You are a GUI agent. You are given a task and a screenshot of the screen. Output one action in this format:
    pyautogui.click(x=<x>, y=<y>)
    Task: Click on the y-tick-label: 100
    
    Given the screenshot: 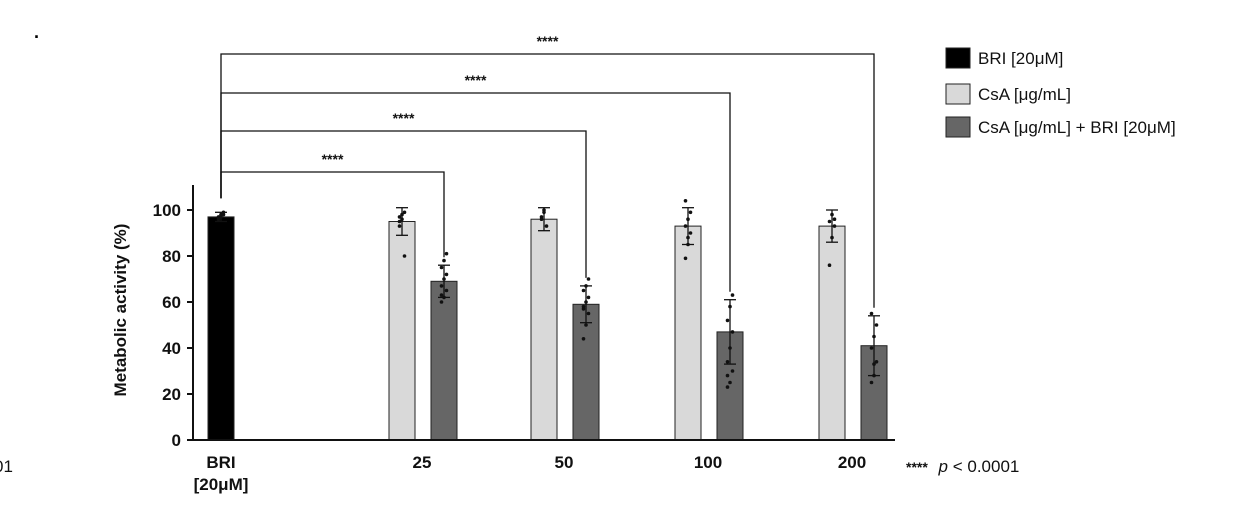 What is the action you would take?
    pyautogui.click(x=167, y=210)
    